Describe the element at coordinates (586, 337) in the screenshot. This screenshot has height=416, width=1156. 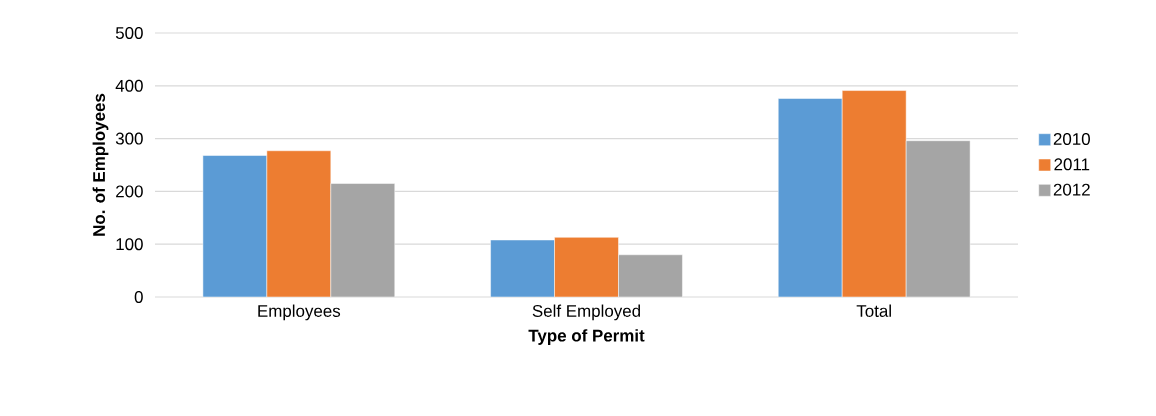
I see `x-axis-title: Type of Permit` at that location.